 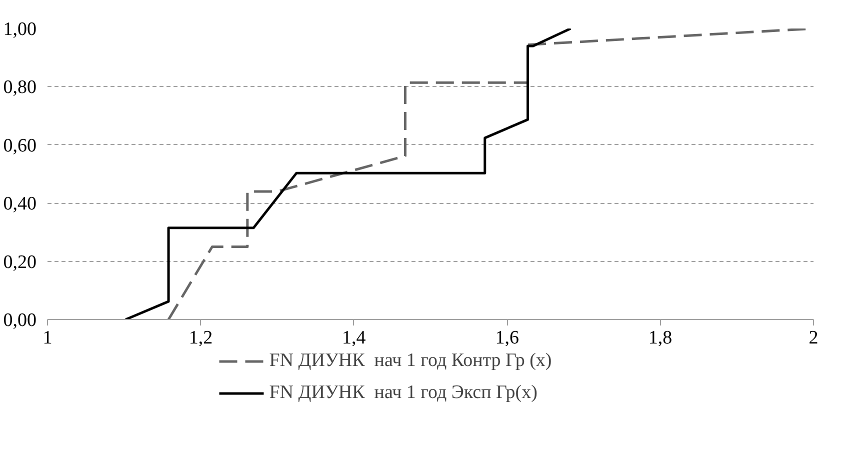 I want to click on legend-label: FN ДИУНК нач 1 год Эксп Гр(x), so click(x=403, y=393).